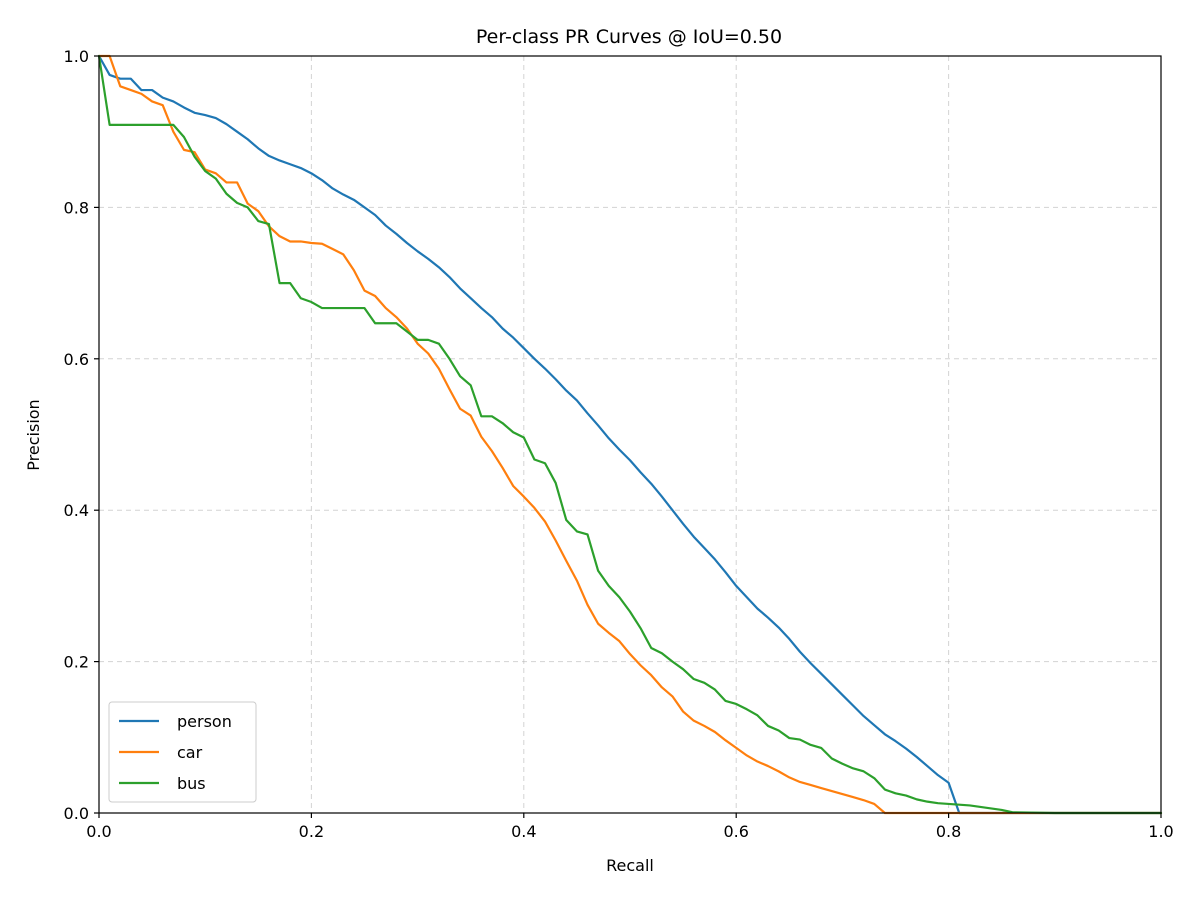  Describe the element at coordinates (76, 207) in the screenshot. I see `y-tick-label: 0.8` at that location.